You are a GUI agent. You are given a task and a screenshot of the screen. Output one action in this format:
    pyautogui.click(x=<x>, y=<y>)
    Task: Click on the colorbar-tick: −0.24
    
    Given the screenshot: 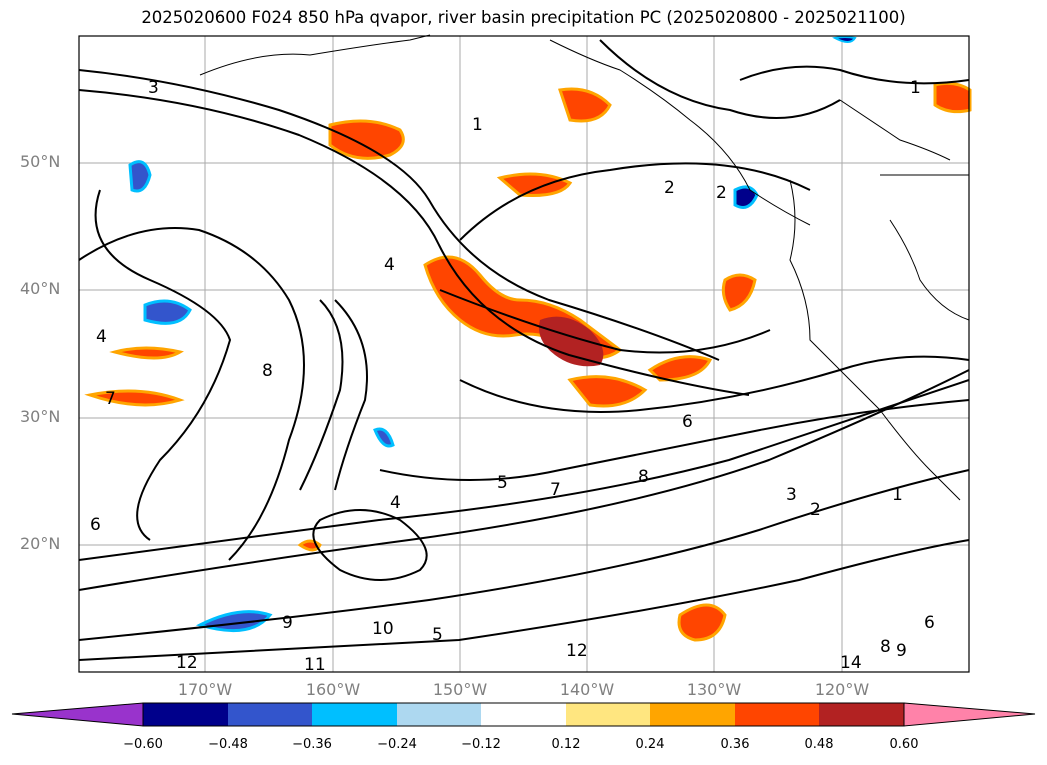 What is the action you would take?
    pyautogui.click(x=397, y=744)
    